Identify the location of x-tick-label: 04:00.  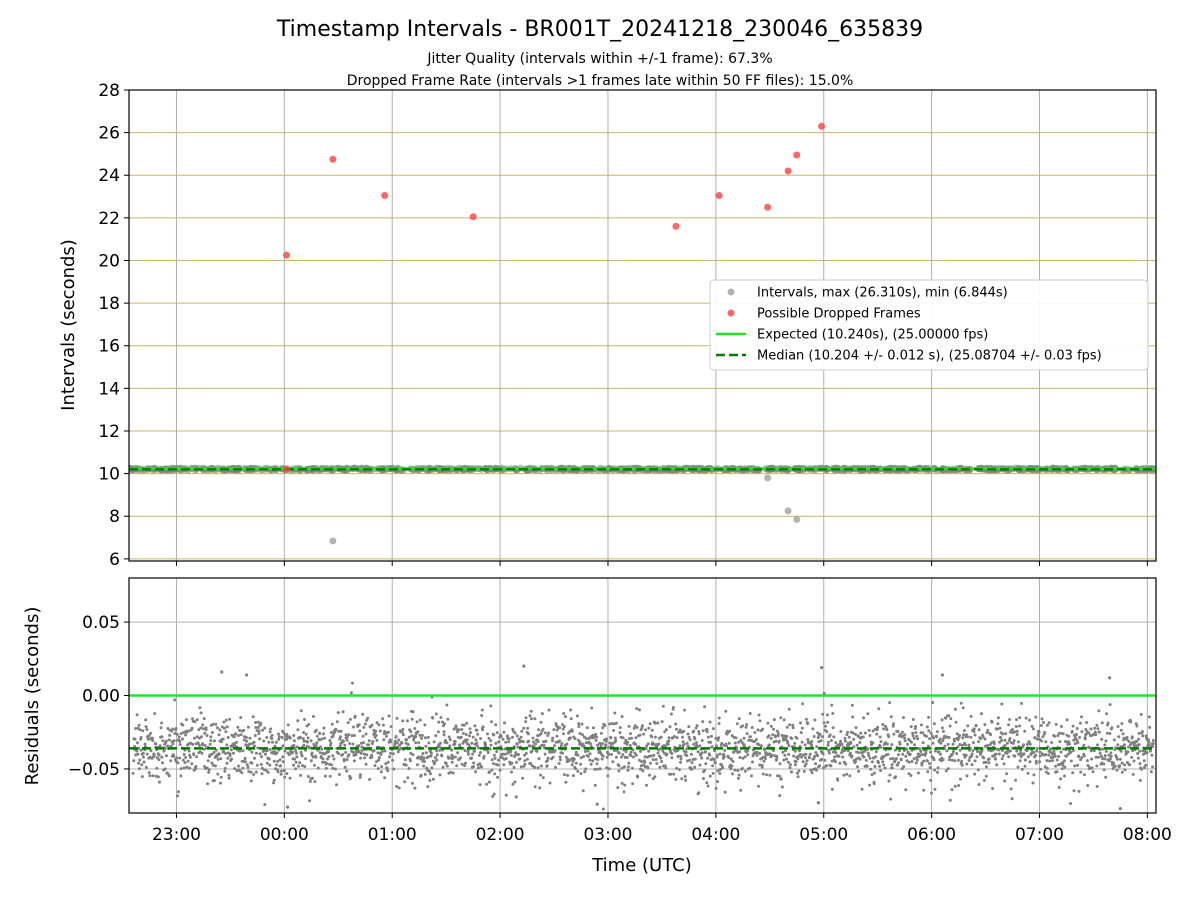
(715, 835).